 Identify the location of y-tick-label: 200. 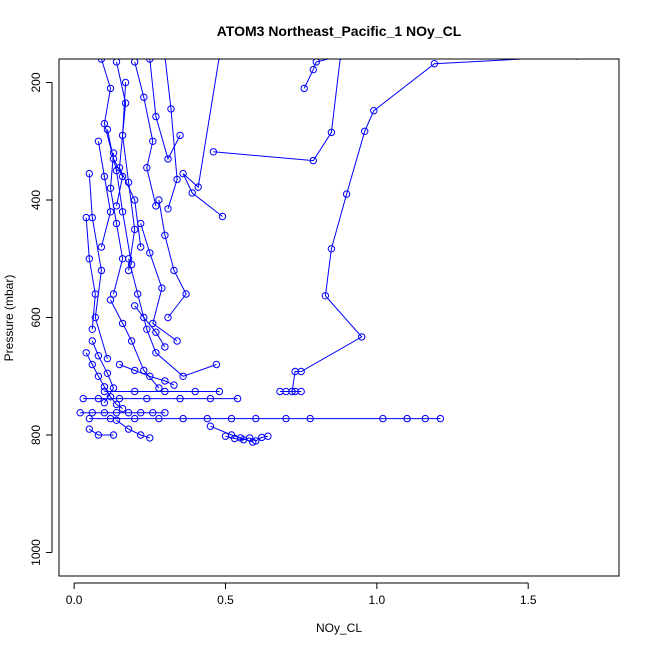
(36, 82).